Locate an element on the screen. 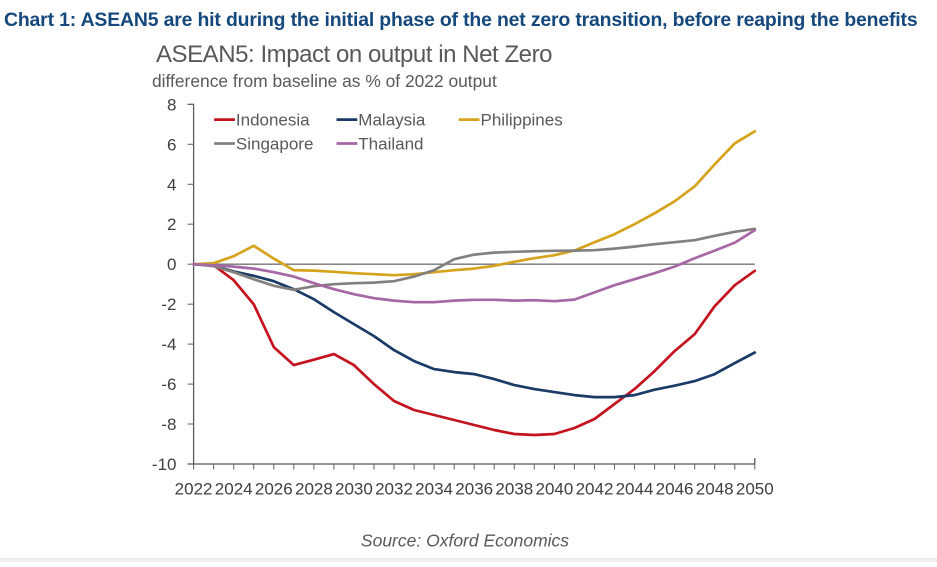  svg-text: 2026 is located at coordinates (274, 488).